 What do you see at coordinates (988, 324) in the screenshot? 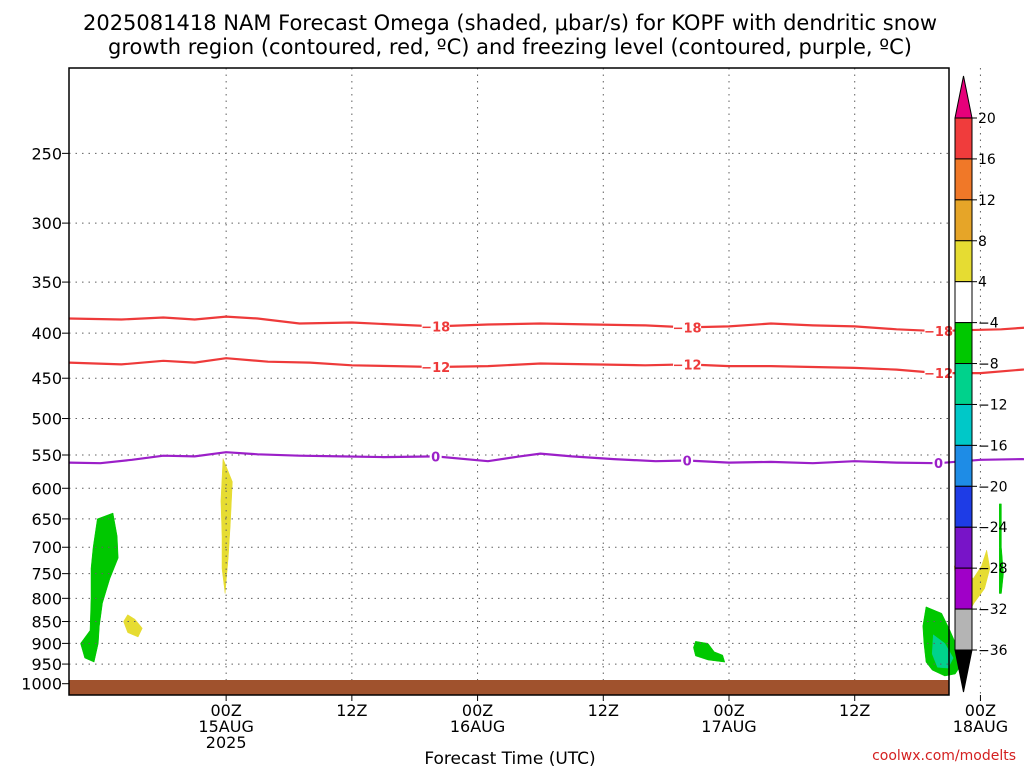
I see `colorbar-label-5: −4` at bounding box center [988, 324].